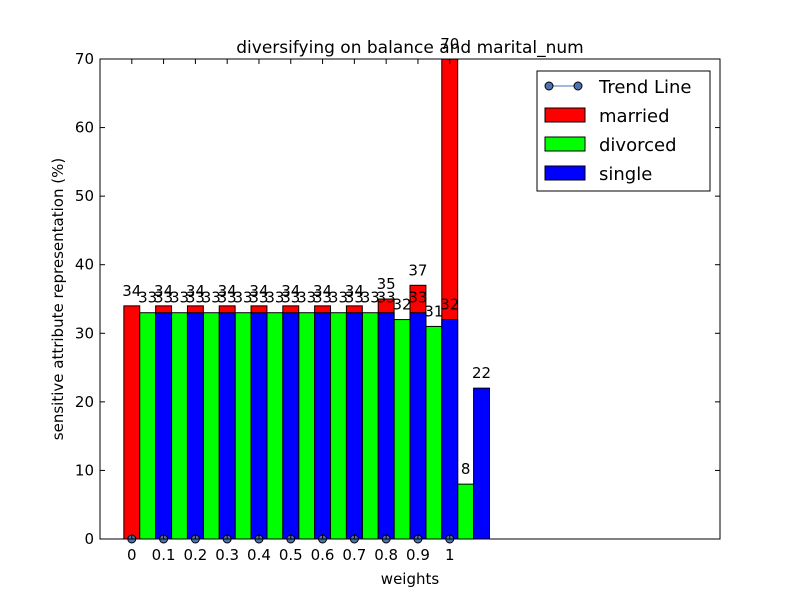  Describe the element at coordinates (274, 298) in the screenshot. I see `data-label-divorced-4: 33` at that location.